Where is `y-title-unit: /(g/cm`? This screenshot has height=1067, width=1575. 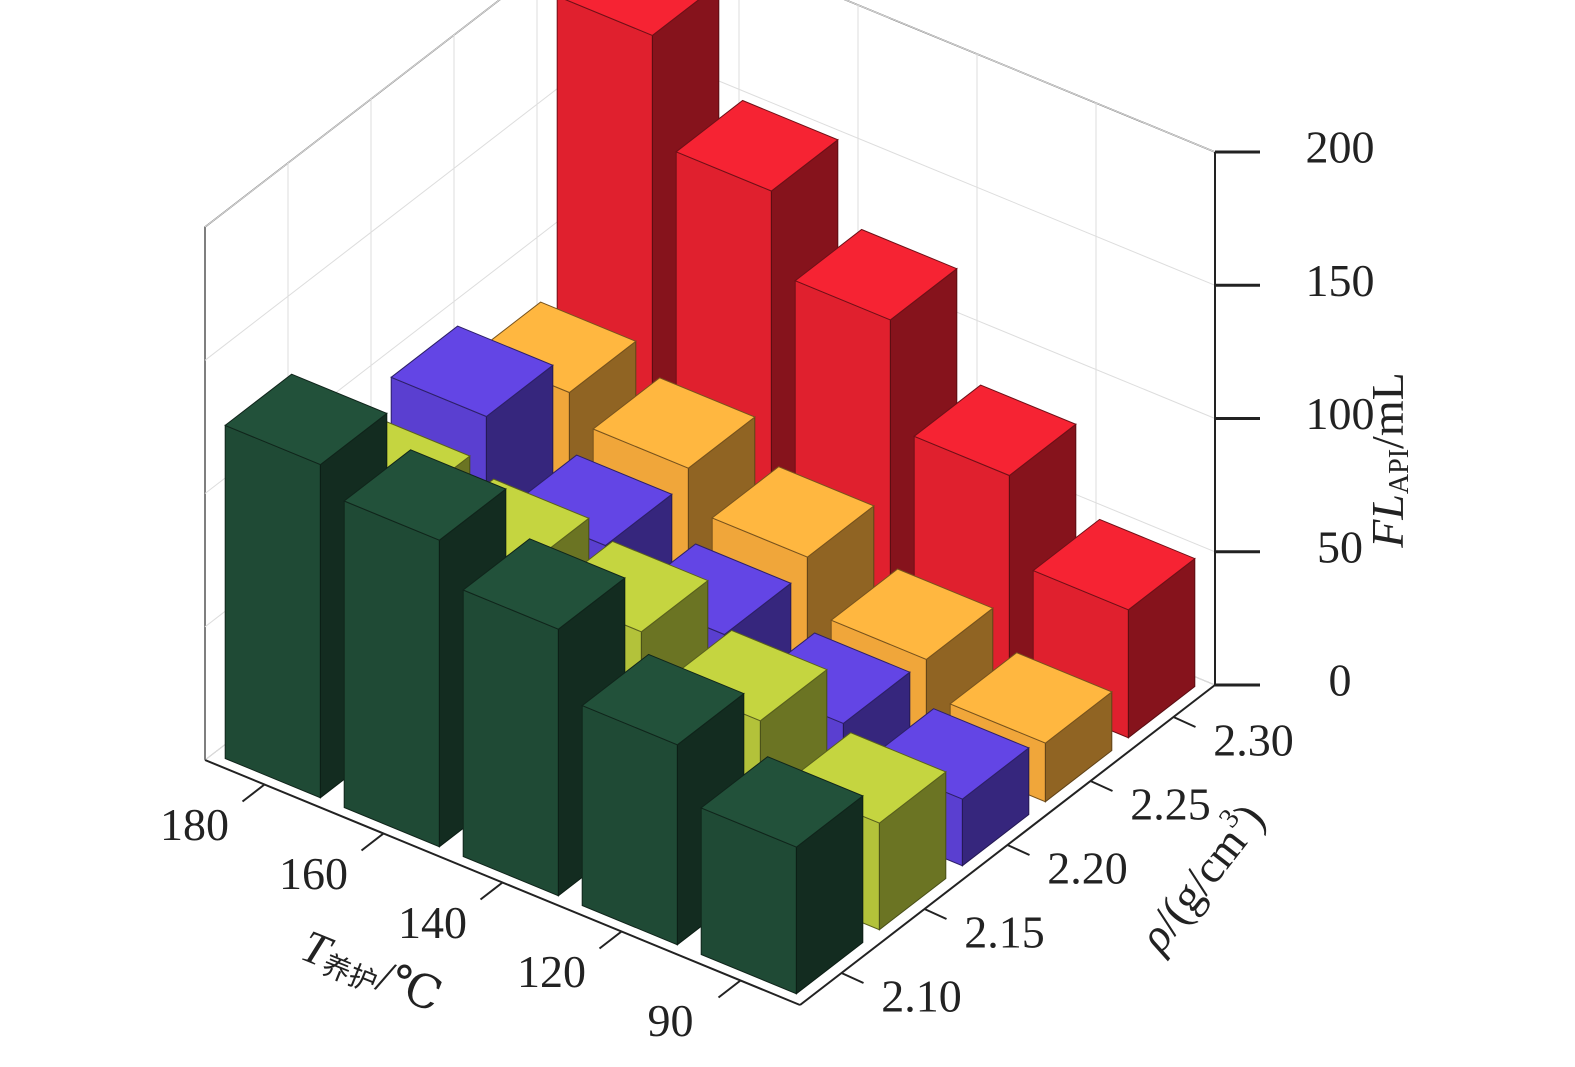 y-title-unit: /(g/cm is located at coordinates (1199, 880).